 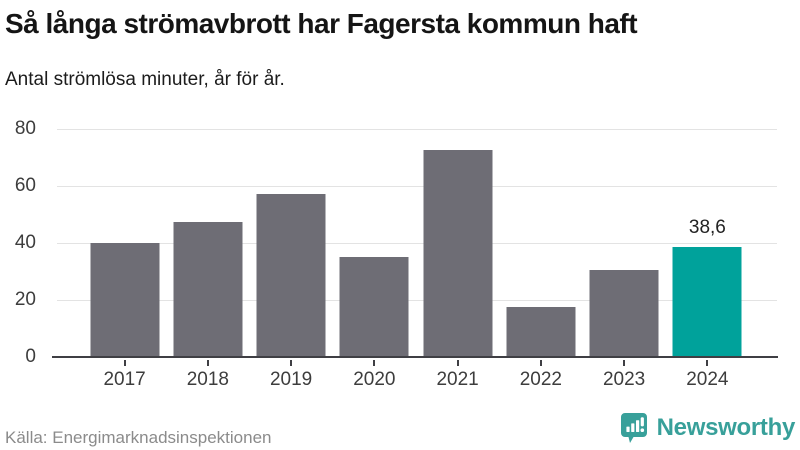 What do you see at coordinates (624, 363) in the screenshot?
I see `x-tick-2023` at bounding box center [624, 363].